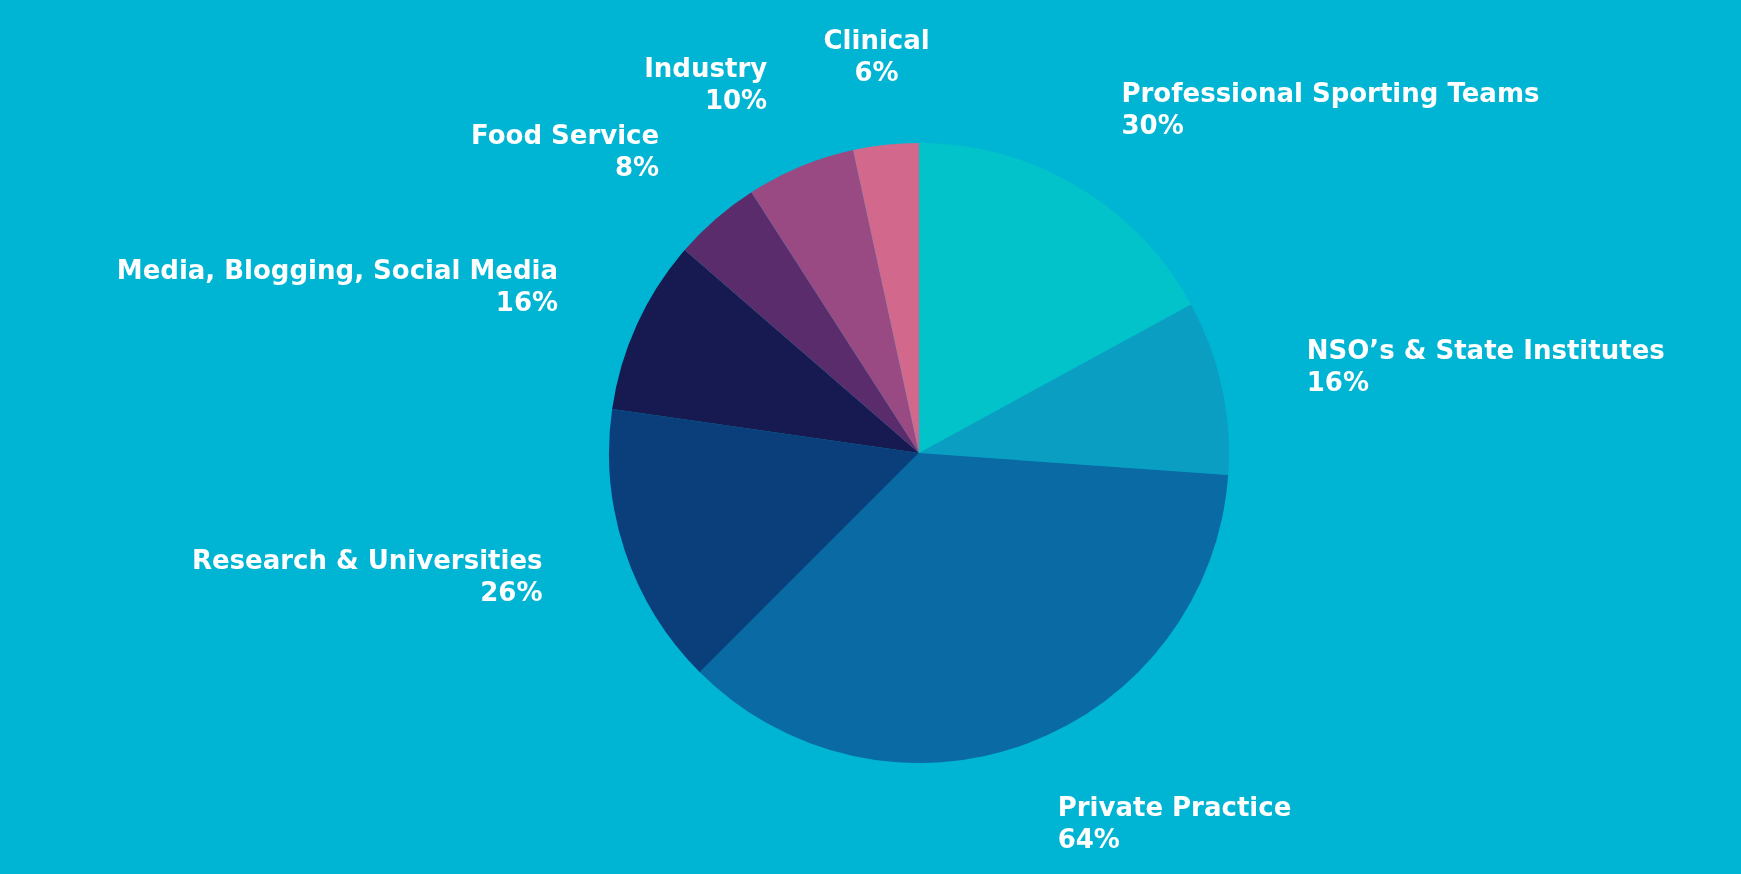 Image resolution: width=1741 pixels, height=874 pixels. Describe the element at coordinates (637, 166) in the screenshot. I see `data-label: 8%` at that location.